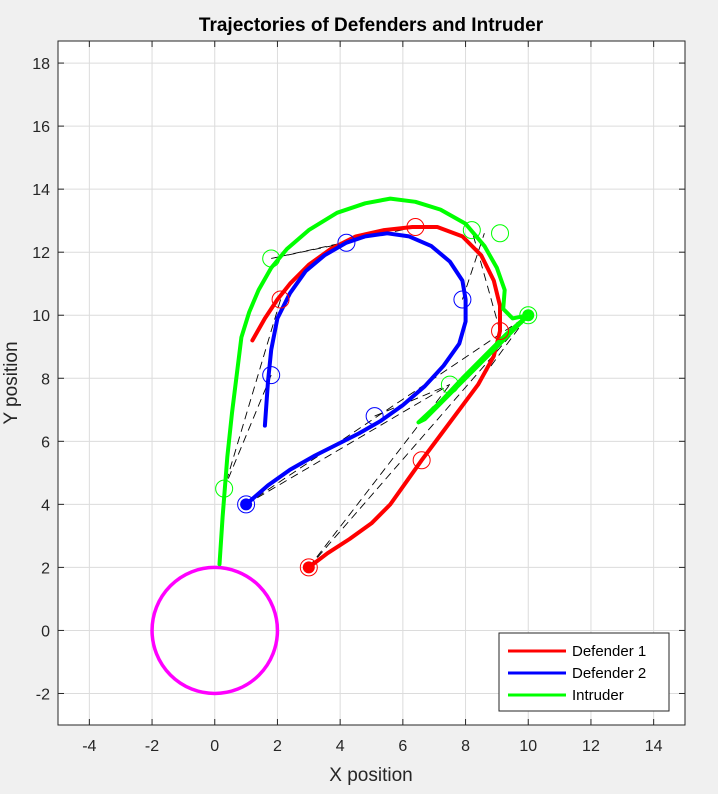 The image size is (718, 794). I want to click on legend: Defender 1 Defender 2 Intruder, so click(584, 672).